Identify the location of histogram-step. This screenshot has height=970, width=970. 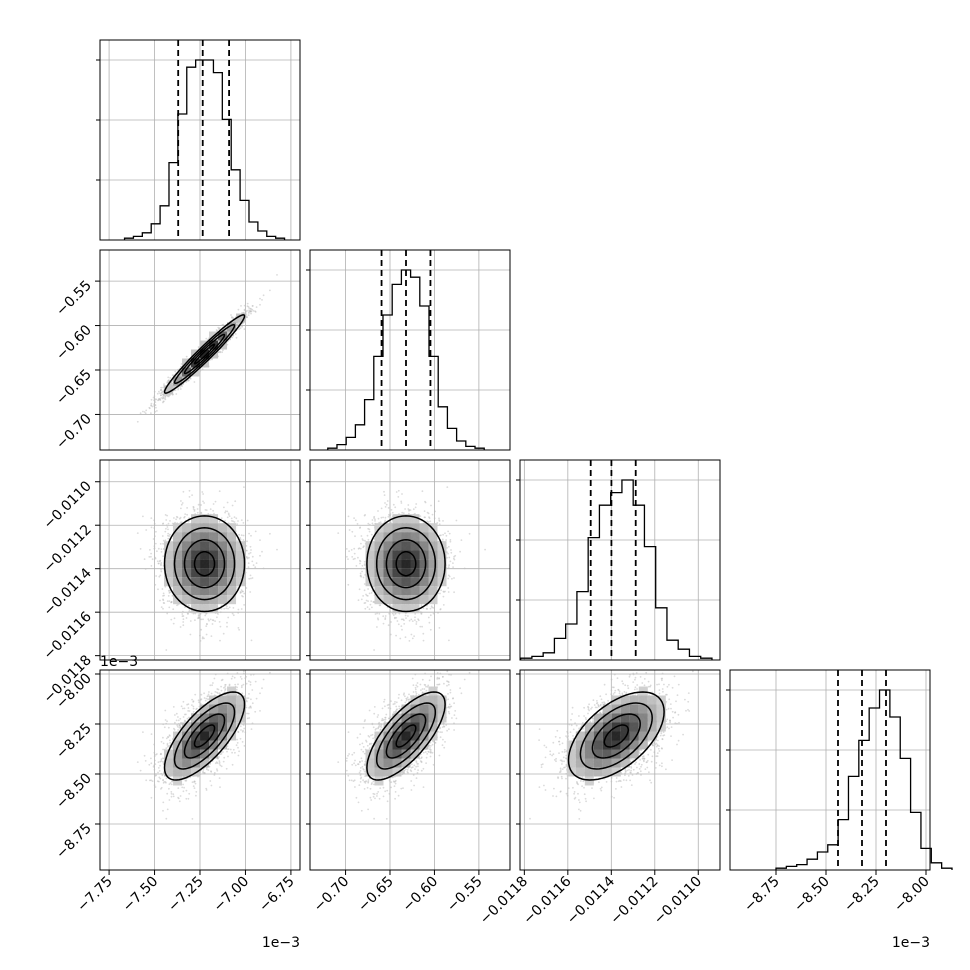
(616, 569).